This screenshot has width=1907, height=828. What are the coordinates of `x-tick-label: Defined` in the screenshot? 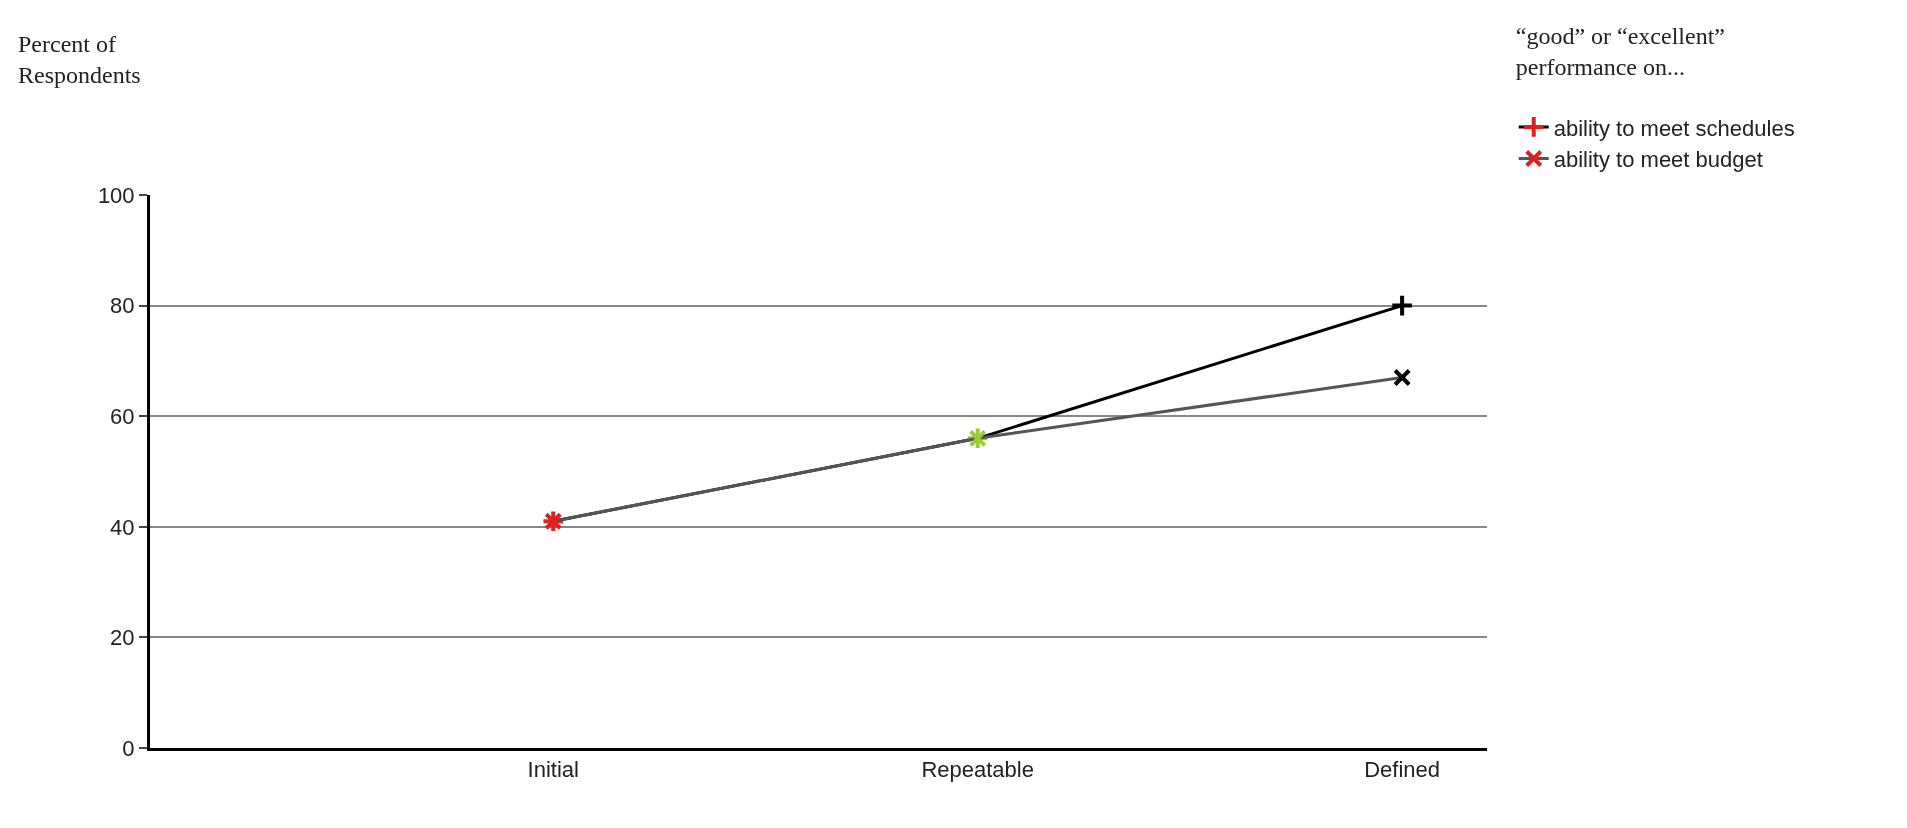 It's located at (1402, 770).